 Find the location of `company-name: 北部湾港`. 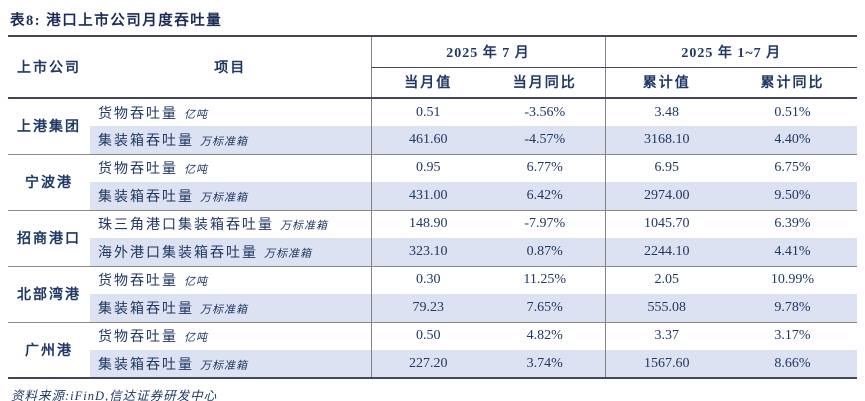

company-name: 北部湾港 is located at coordinates (49, 294).